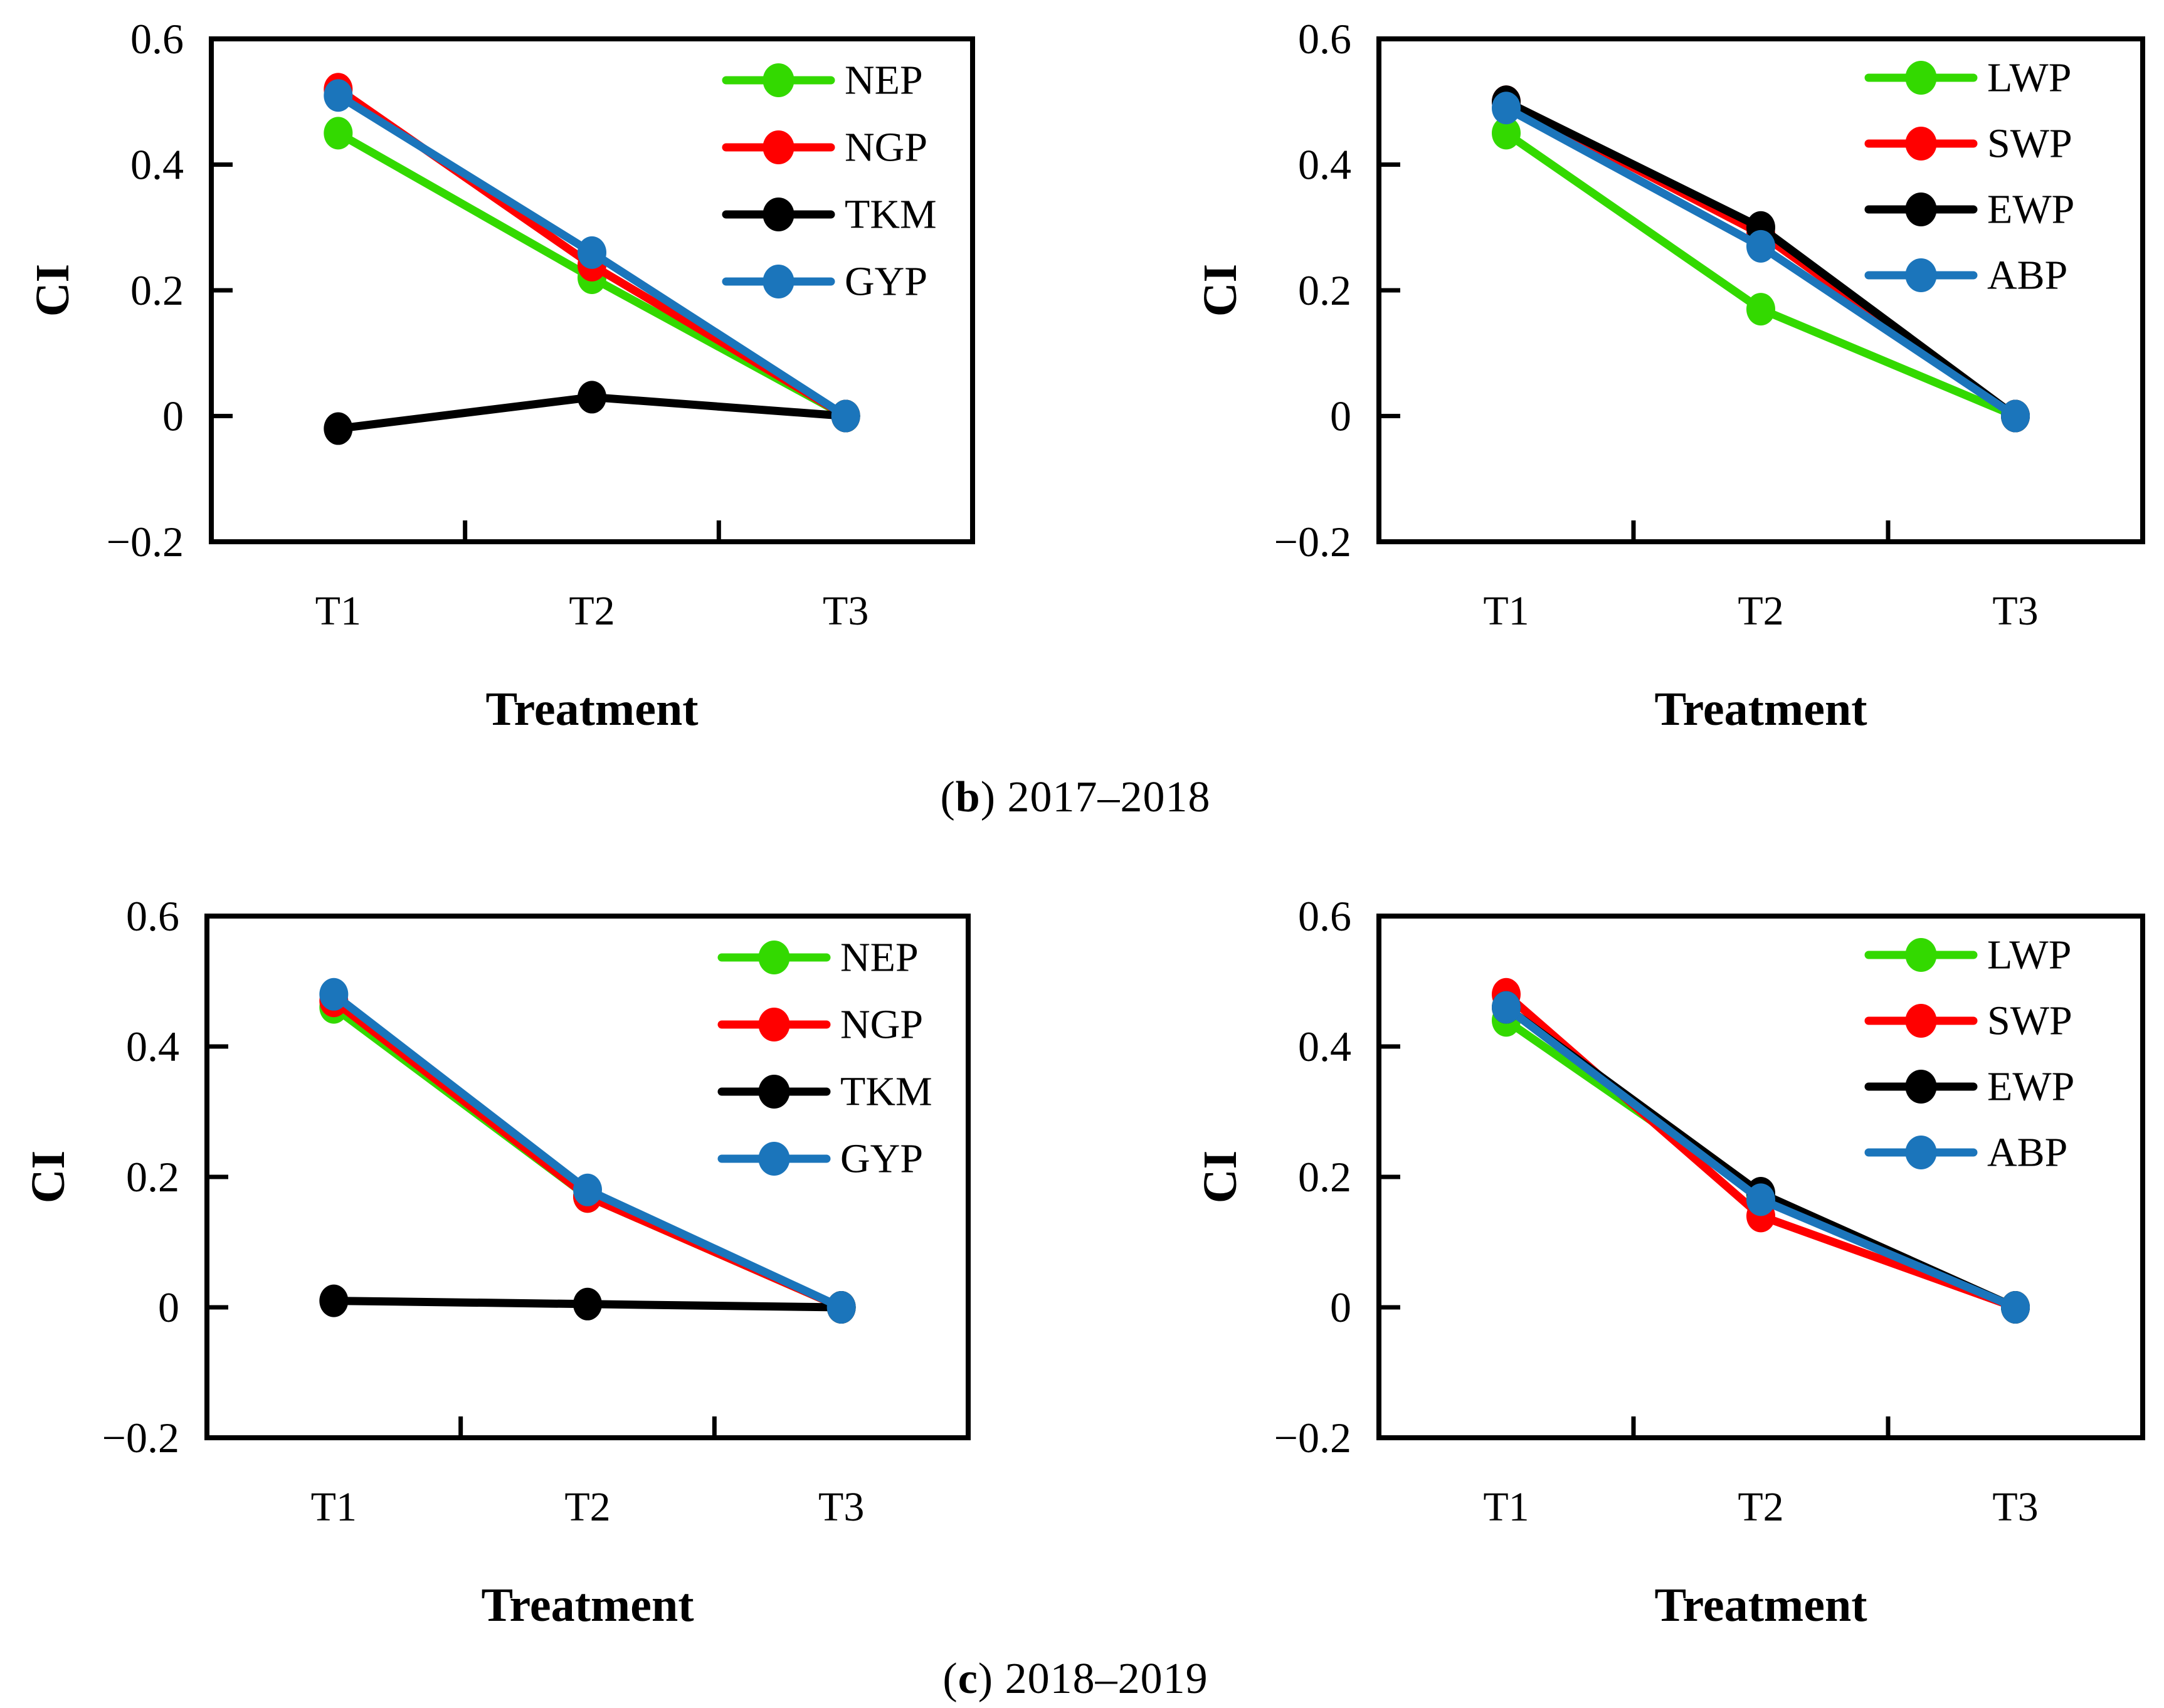 Image resolution: width=2164 pixels, height=1708 pixels. I want to click on caption-open-paren: (, so click(948, 797).